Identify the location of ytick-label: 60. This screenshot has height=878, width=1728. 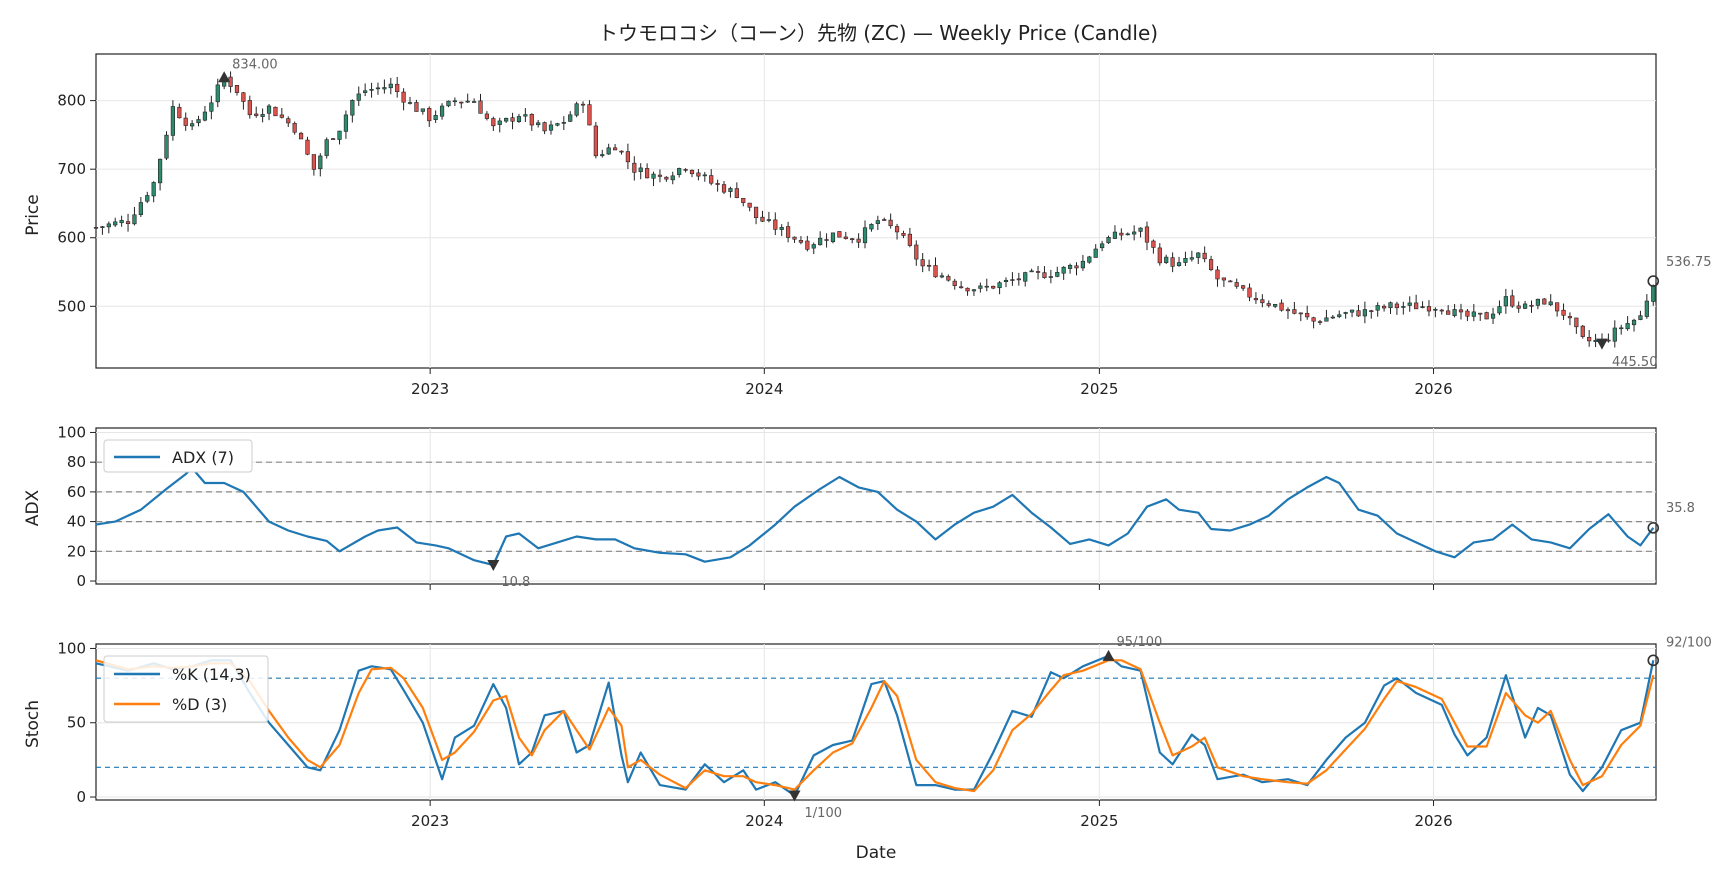
(76, 492).